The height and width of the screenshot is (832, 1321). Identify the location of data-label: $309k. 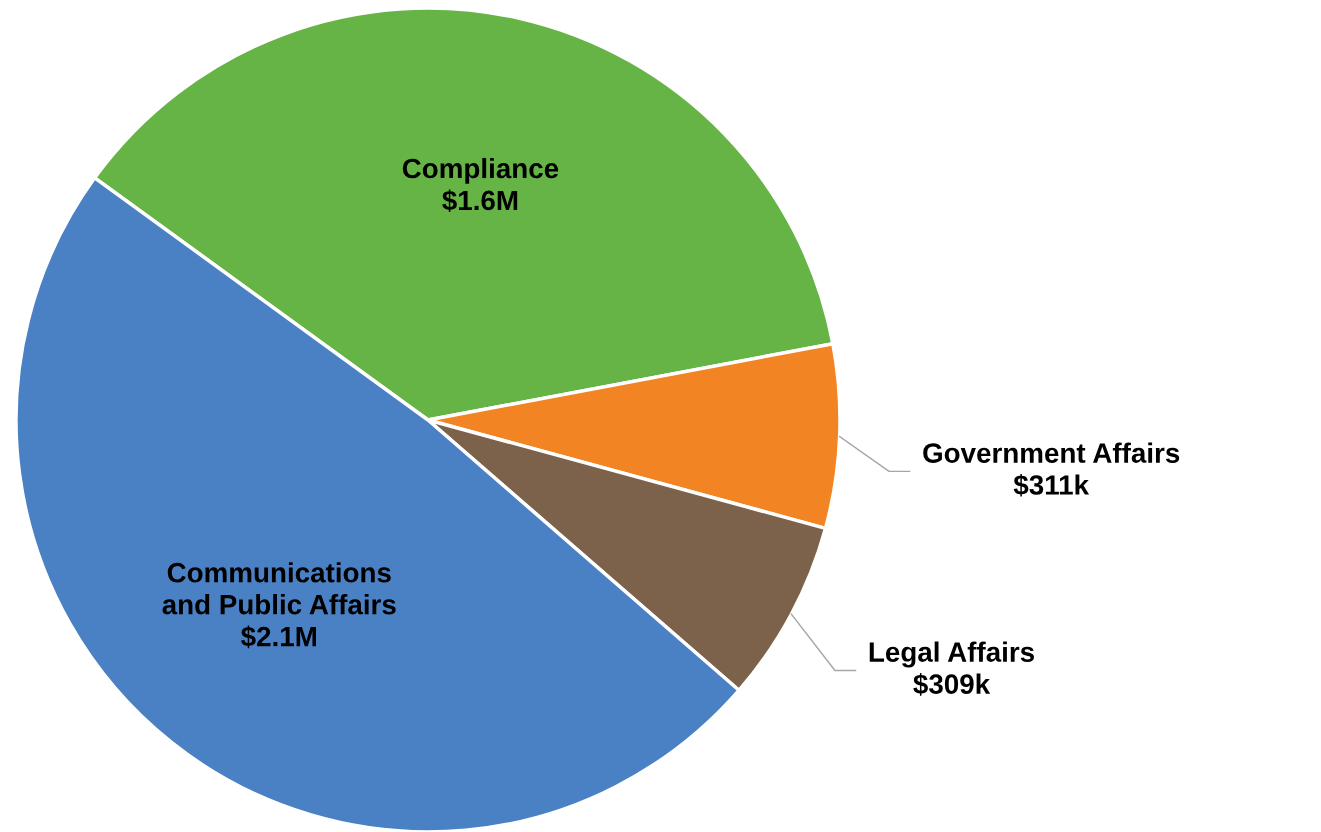
(952, 684).